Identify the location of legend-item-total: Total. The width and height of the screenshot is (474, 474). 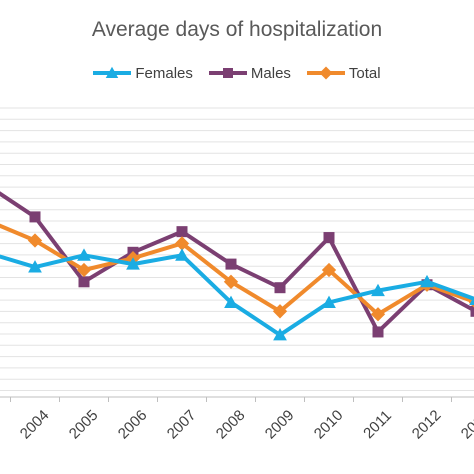
(343, 73).